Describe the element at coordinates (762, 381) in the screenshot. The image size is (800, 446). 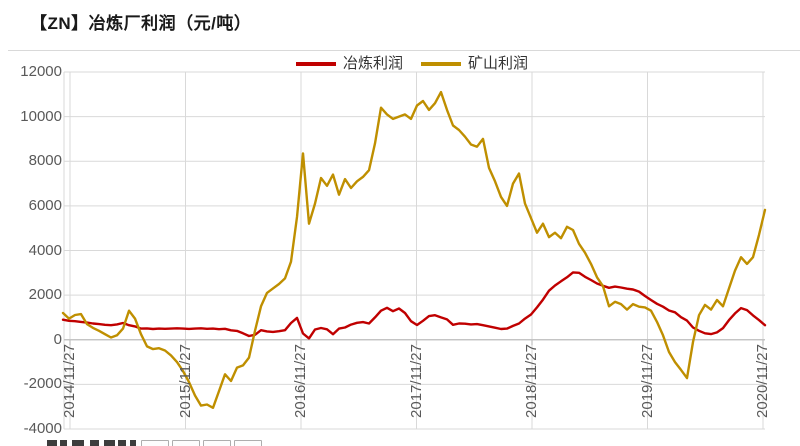
I see `x-tick-label: 2020/11/27` at that location.